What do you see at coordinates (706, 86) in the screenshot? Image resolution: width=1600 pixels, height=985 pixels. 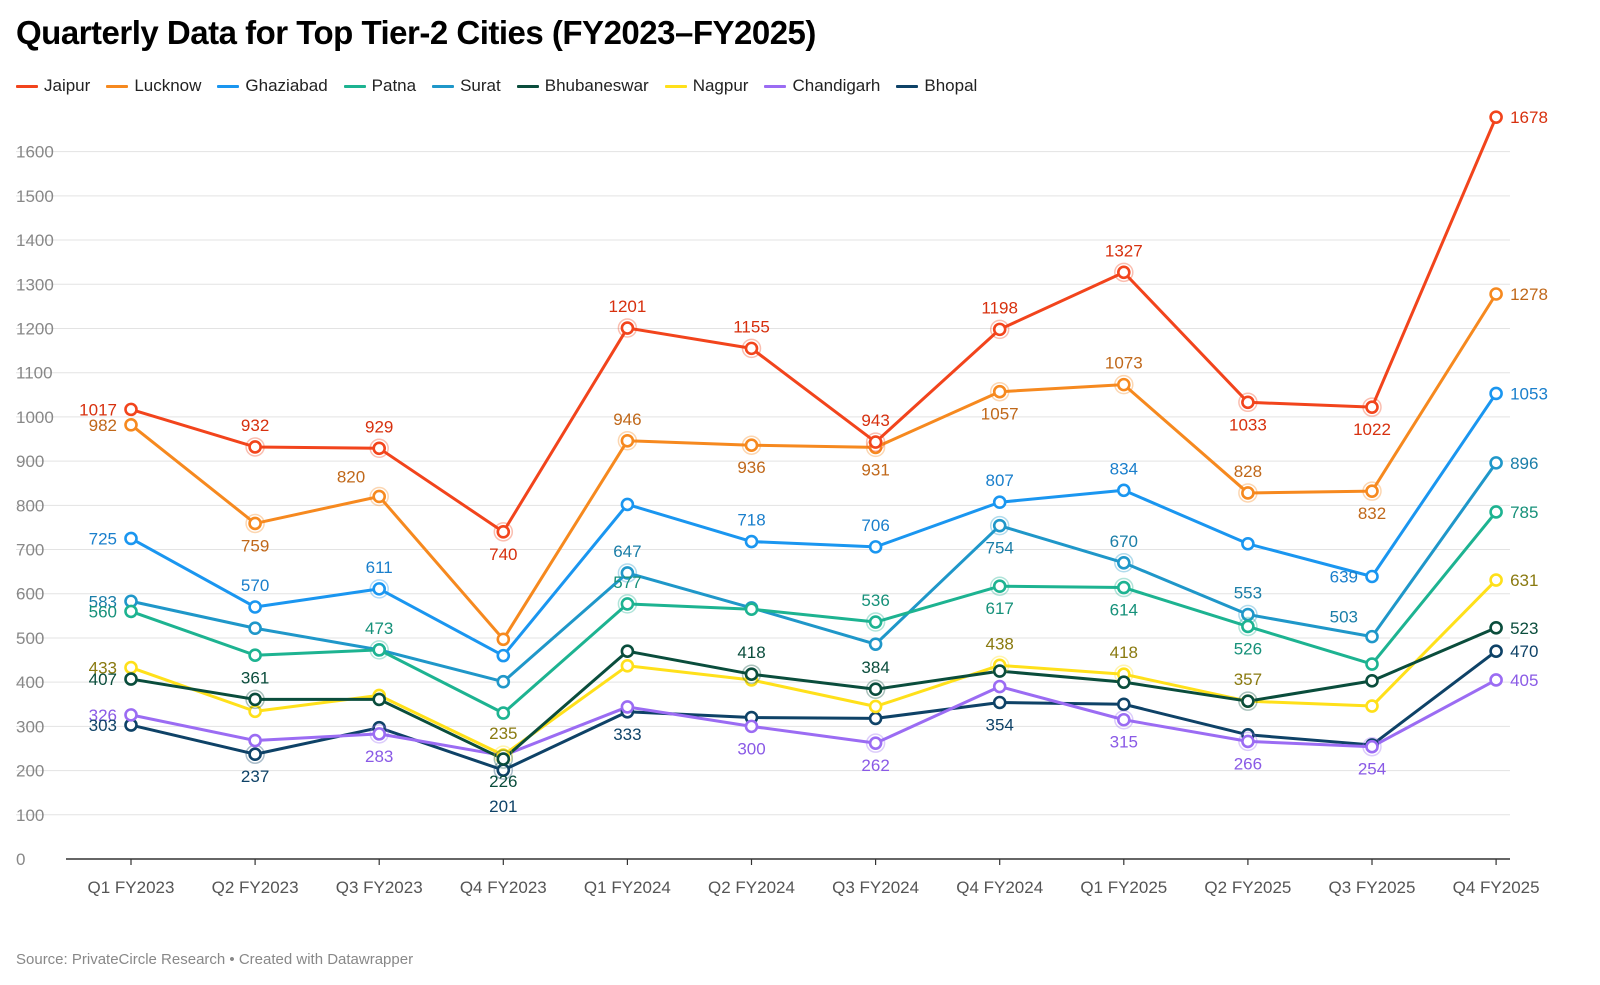 I see `legend-item-nagpur: Nagpur` at bounding box center [706, 86].